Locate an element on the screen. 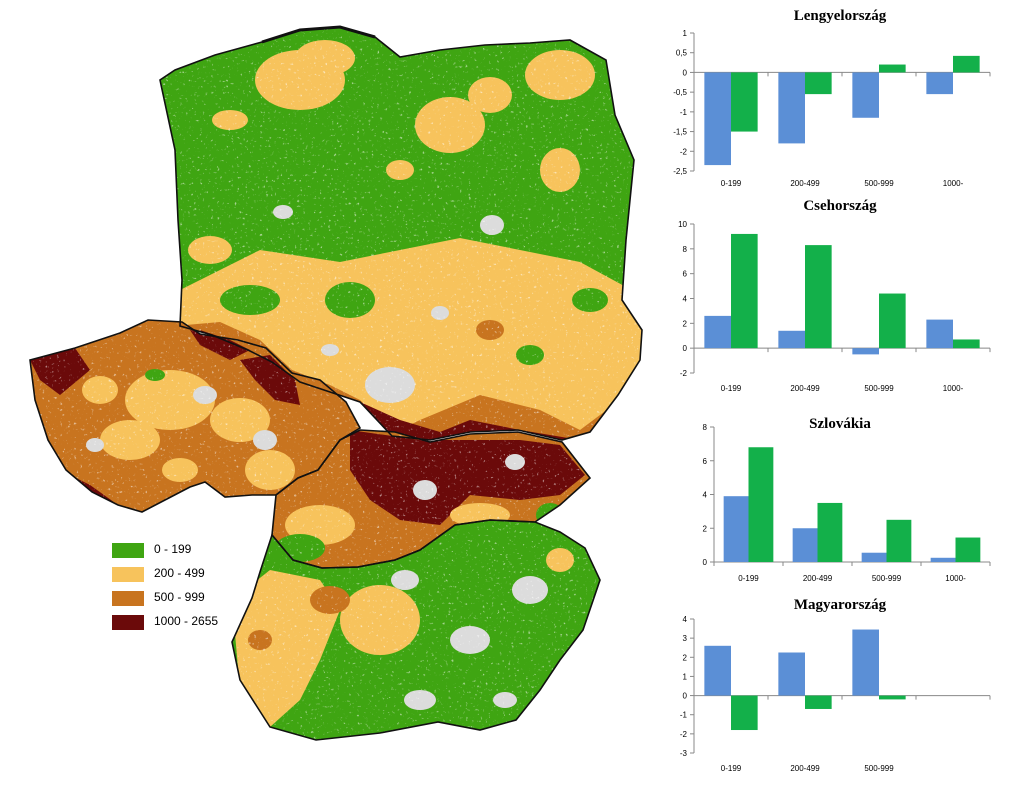 The height and width of the screenshot is (787, 1024). y-tick-label: 3 is located at coordinates (685, 638).